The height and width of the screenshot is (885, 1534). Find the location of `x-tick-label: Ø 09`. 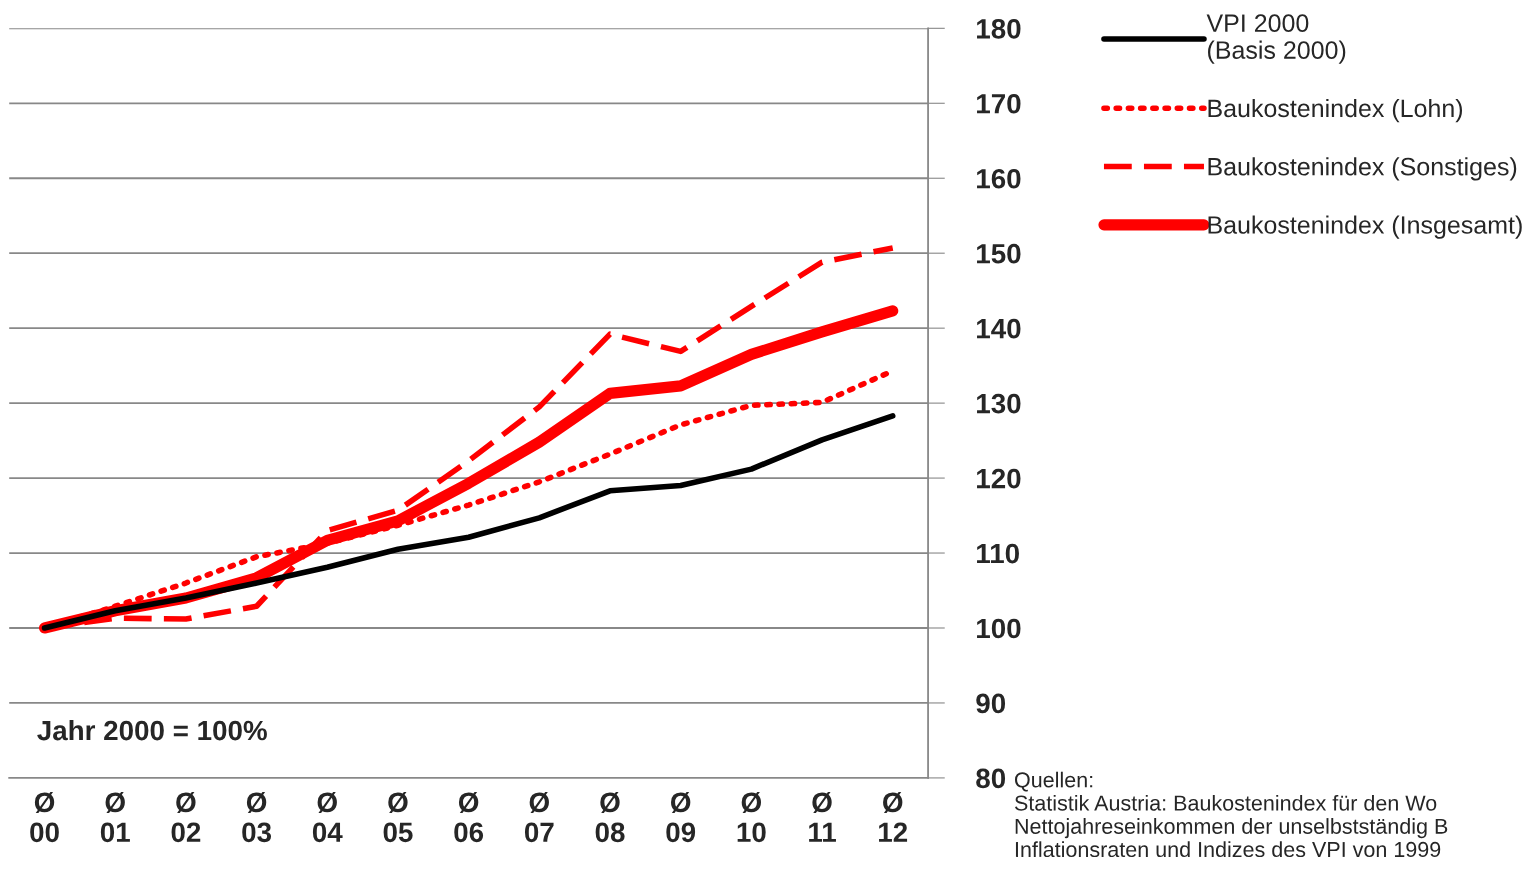

x-tick-label: Ø 09 is located at coordinates (681, 817).